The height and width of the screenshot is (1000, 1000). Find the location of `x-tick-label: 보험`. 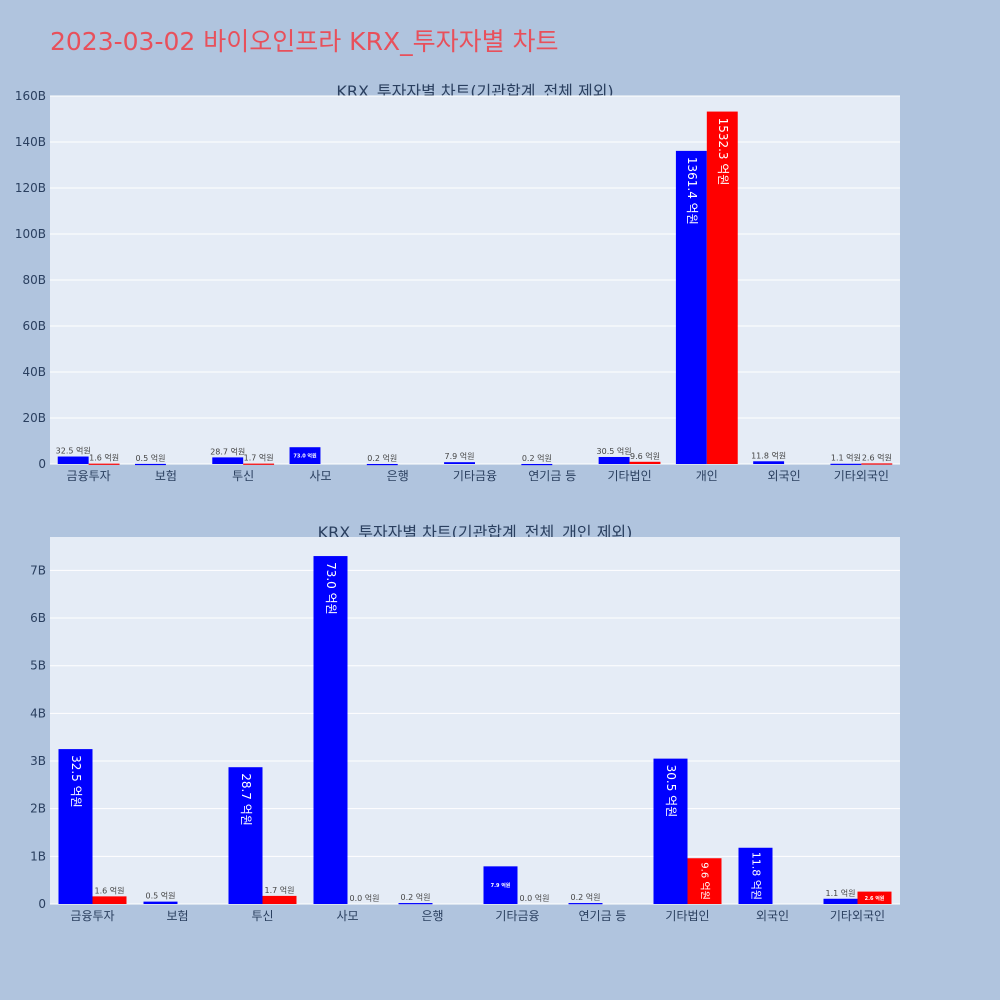

x-tick-label: 보험 is located at coordinates (166, 476).